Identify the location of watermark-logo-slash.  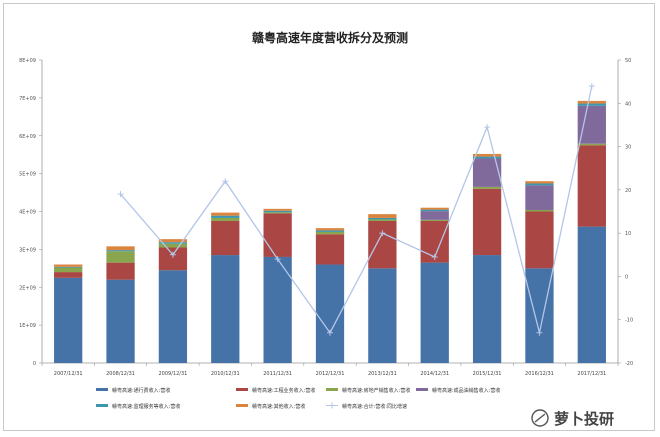
(540, 418).